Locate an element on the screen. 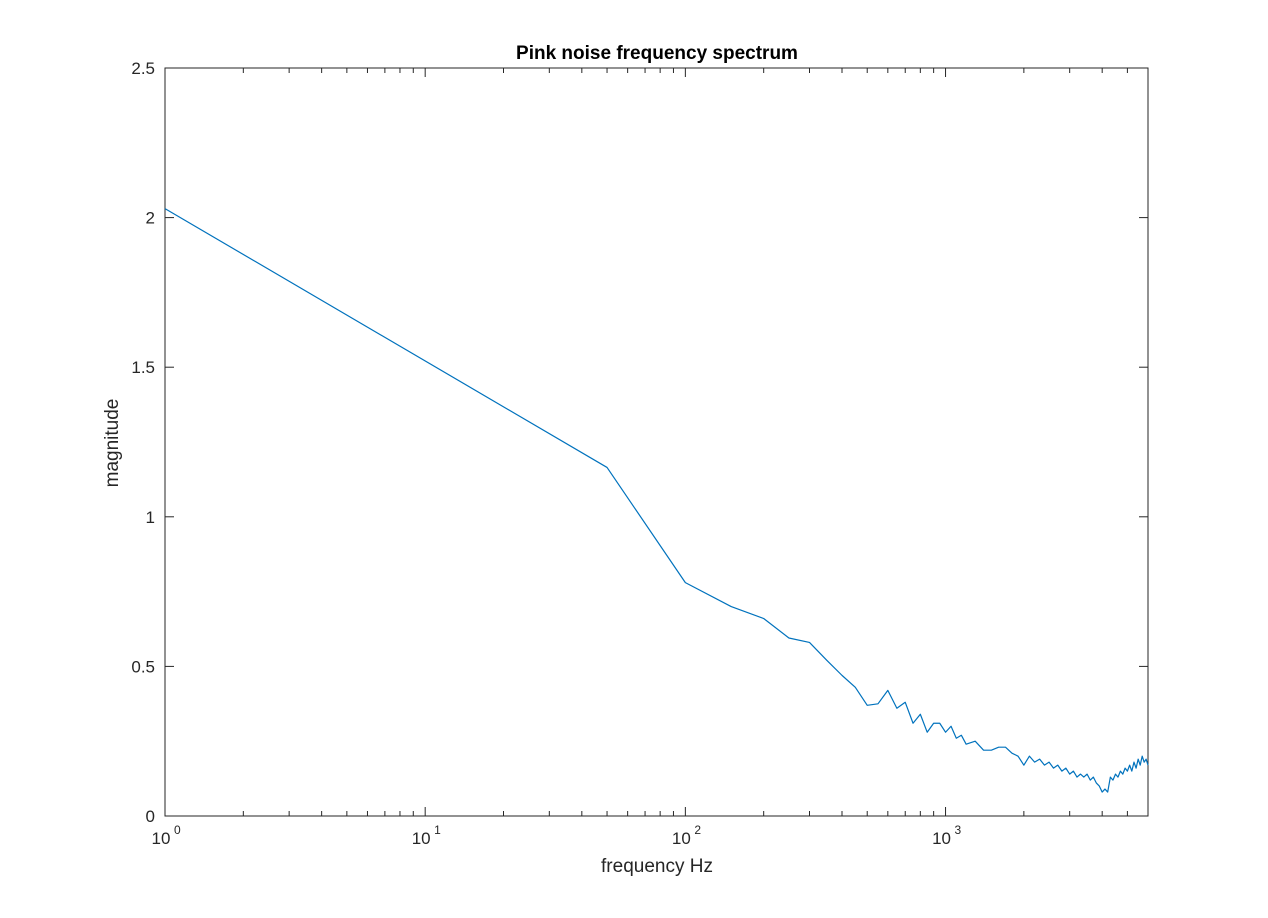  chart-title: Pink noise frequency spectrum is located at coordinates (657, 53).